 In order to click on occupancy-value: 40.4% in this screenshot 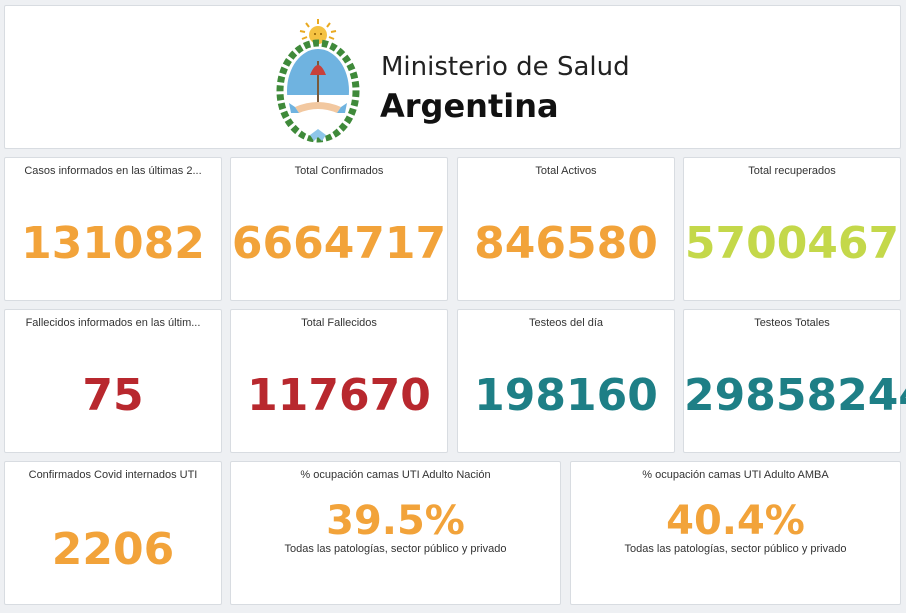, I will do `click(735, 521)`.